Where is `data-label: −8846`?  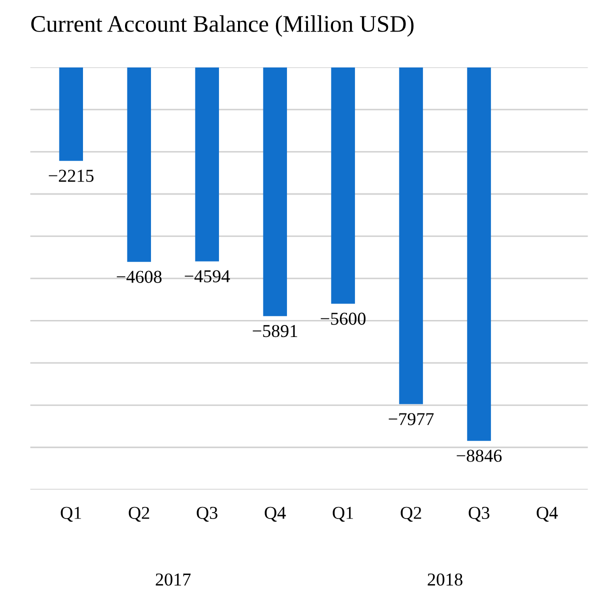 data-label: −8846 is located at coordinates (479, 456).